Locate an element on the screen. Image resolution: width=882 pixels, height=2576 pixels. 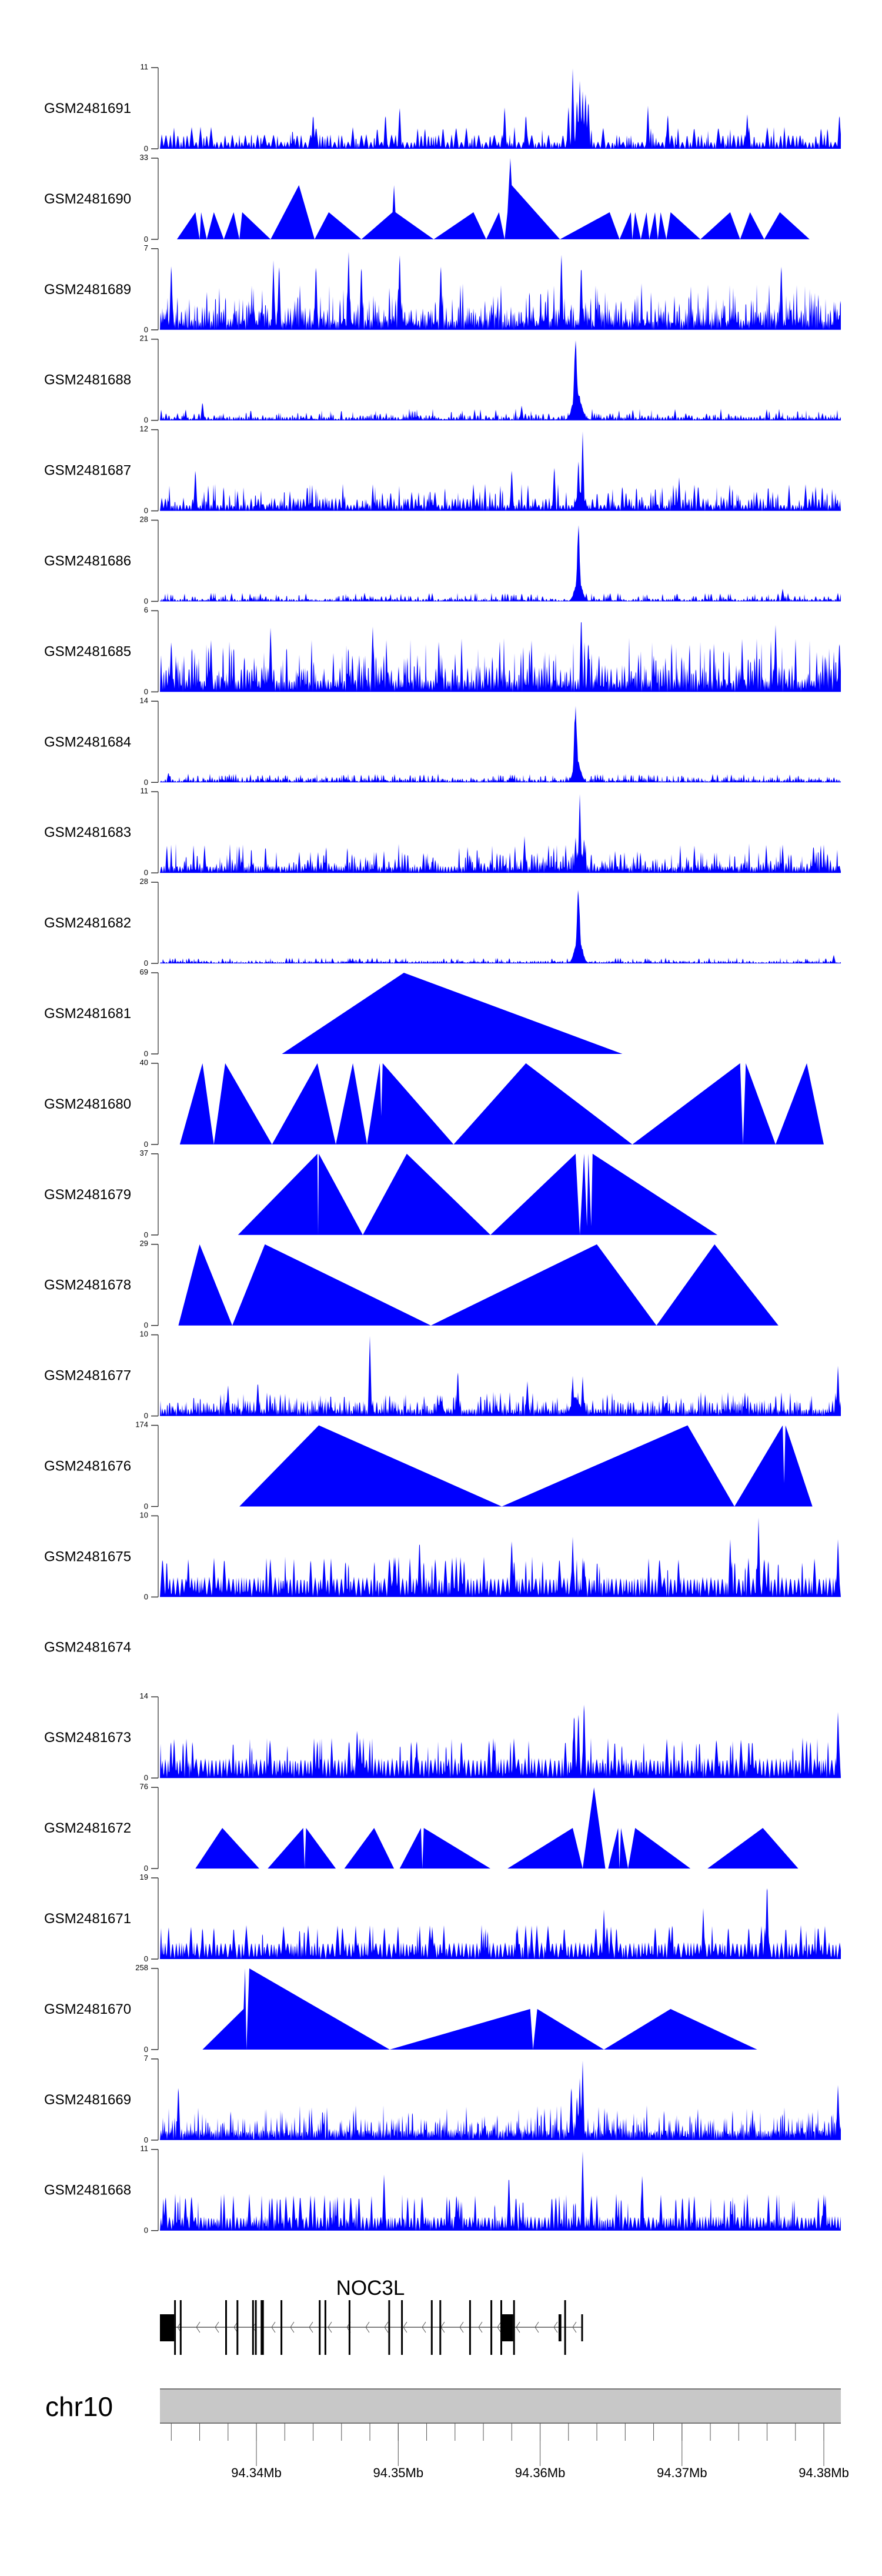
track-GSM2481670: GSM2481670 258 0 is located at coordinates (400, 2008).